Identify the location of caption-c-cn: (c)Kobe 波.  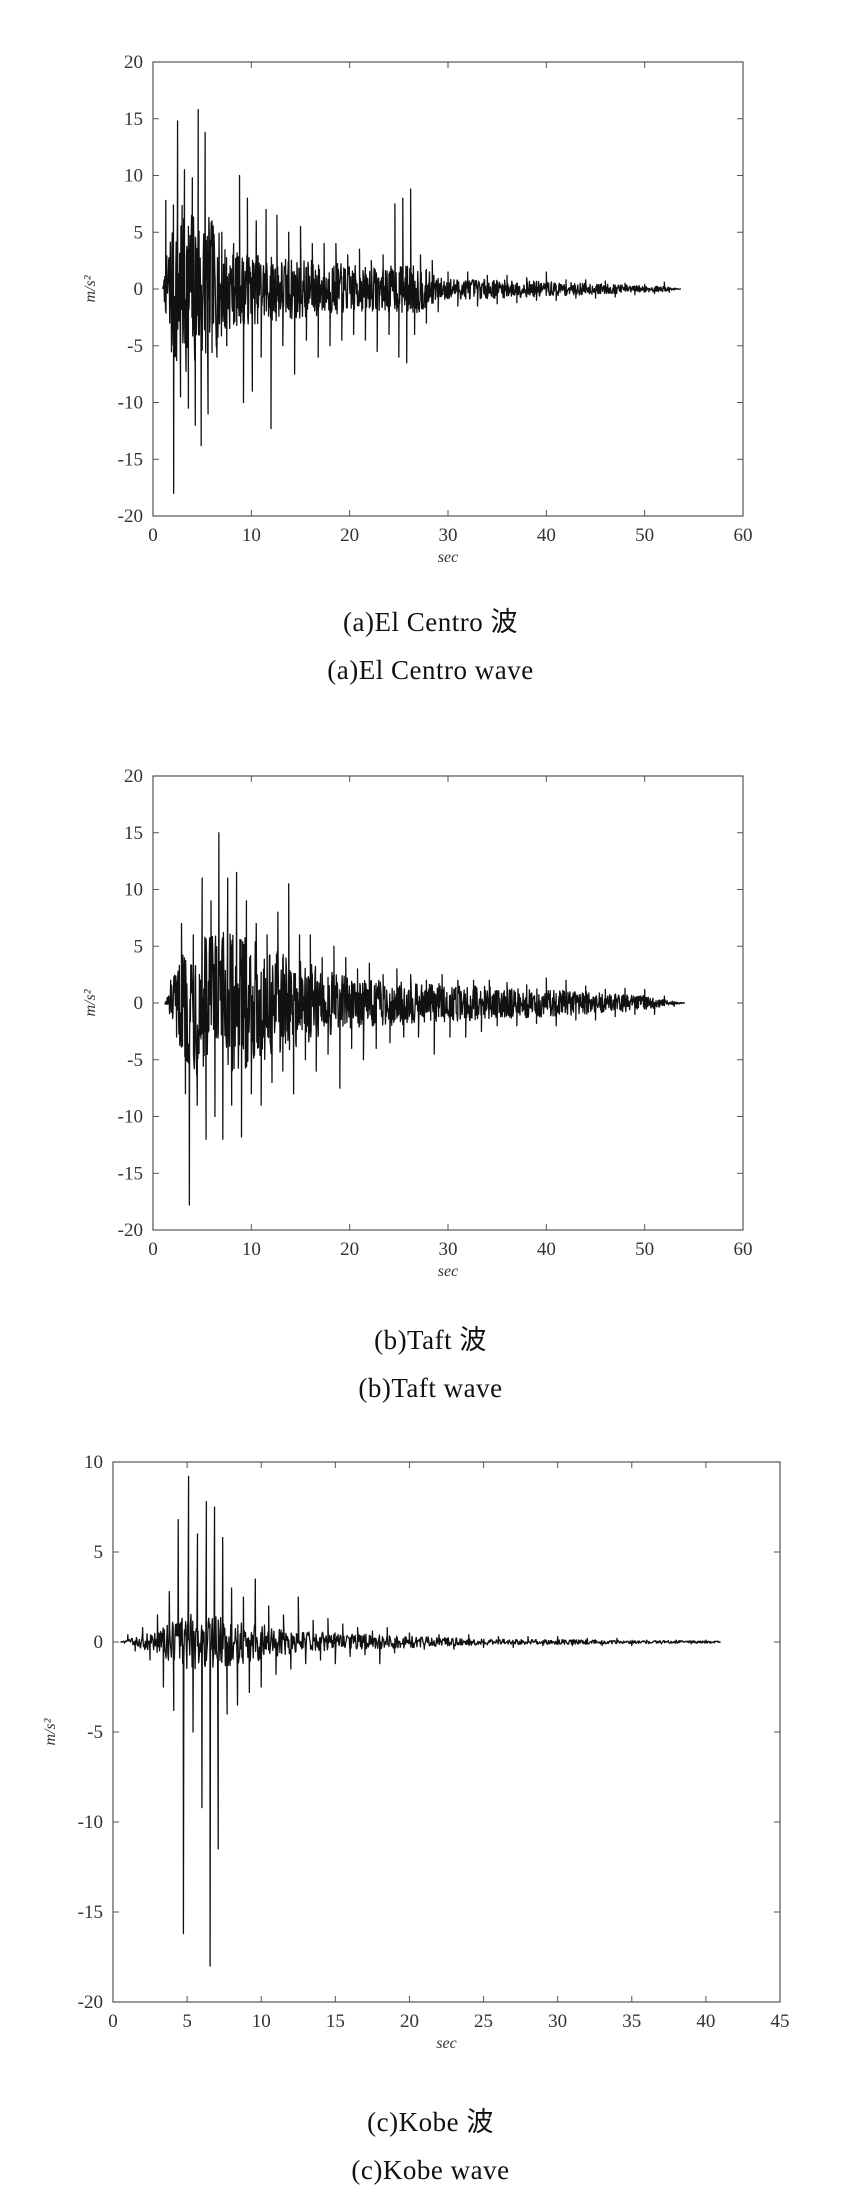
(430, 2122).